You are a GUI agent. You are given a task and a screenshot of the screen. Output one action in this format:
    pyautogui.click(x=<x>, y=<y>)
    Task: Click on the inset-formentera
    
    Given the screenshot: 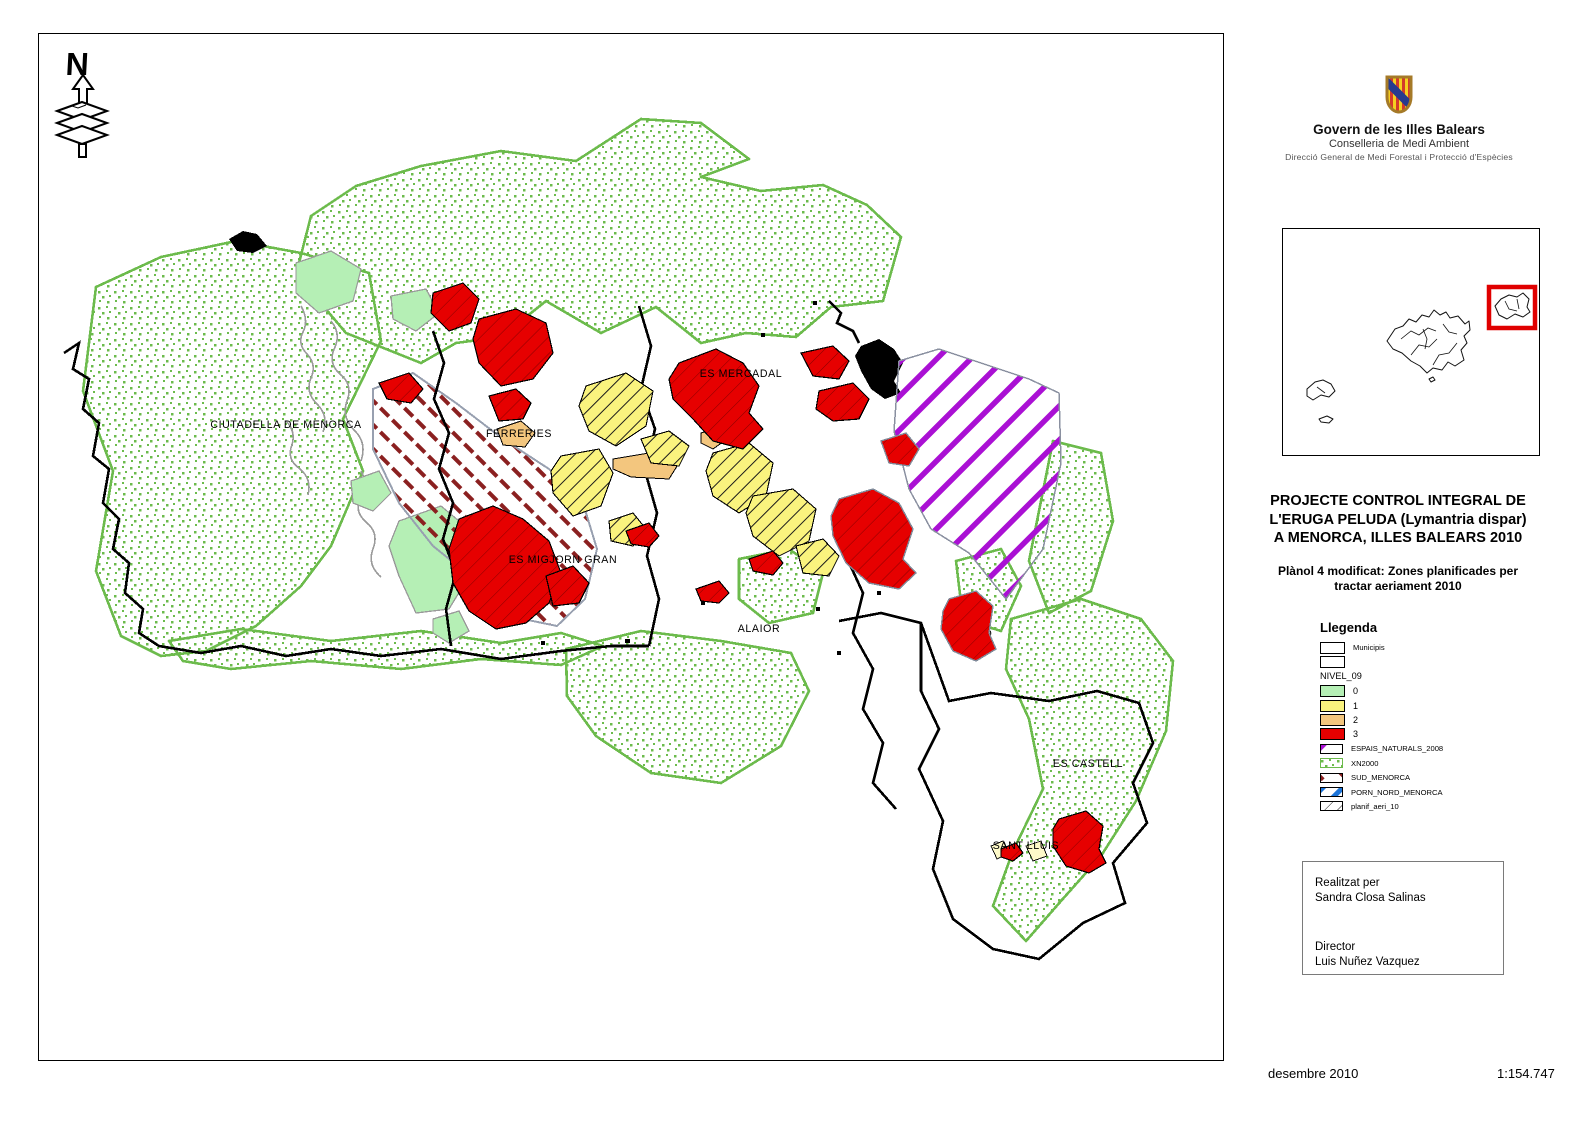 What is the action you would take?
    pyautogui.click(x=1326, y=419)
    